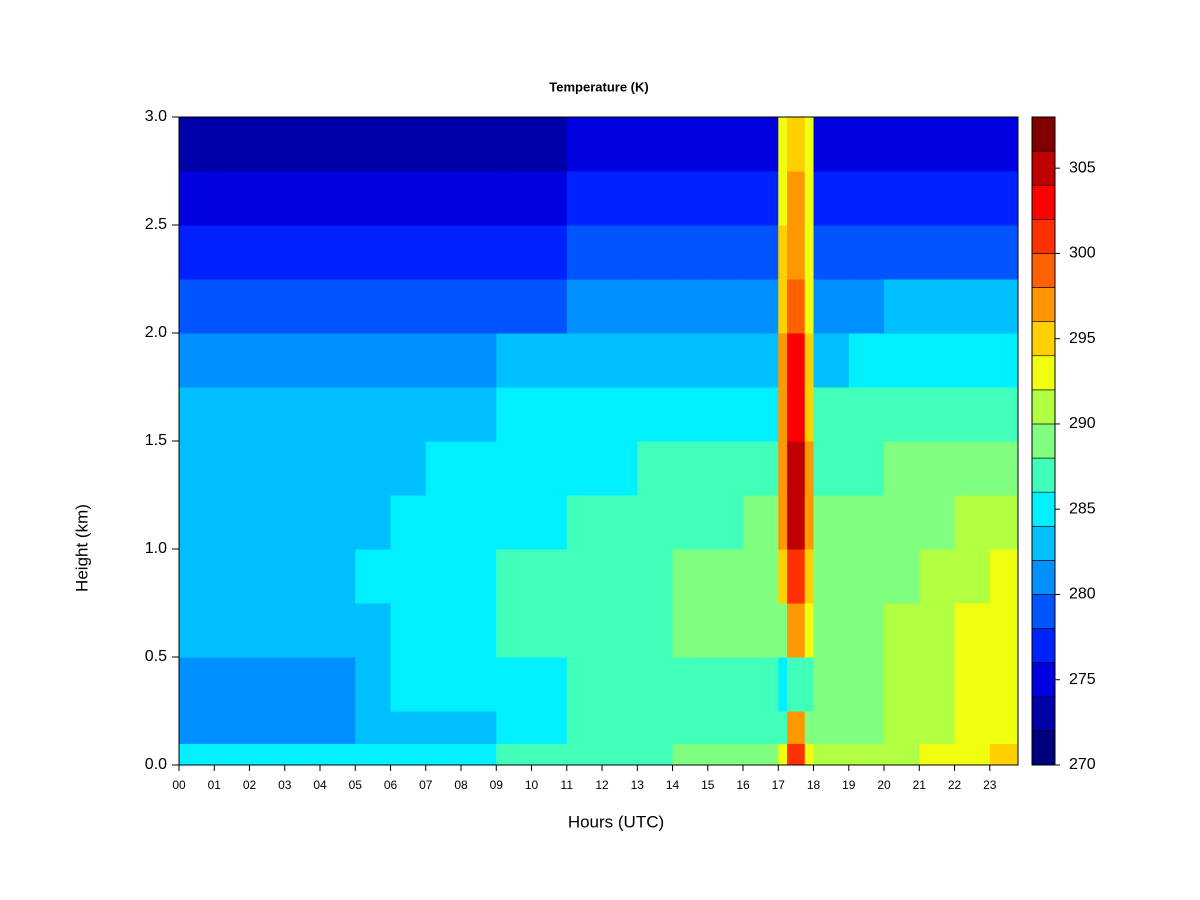 The width and height of the screenshot is (1200, 900). Describe the element at coordinates (990, 785) in the screenshot. I see `x-tick-label: 23` at that location.